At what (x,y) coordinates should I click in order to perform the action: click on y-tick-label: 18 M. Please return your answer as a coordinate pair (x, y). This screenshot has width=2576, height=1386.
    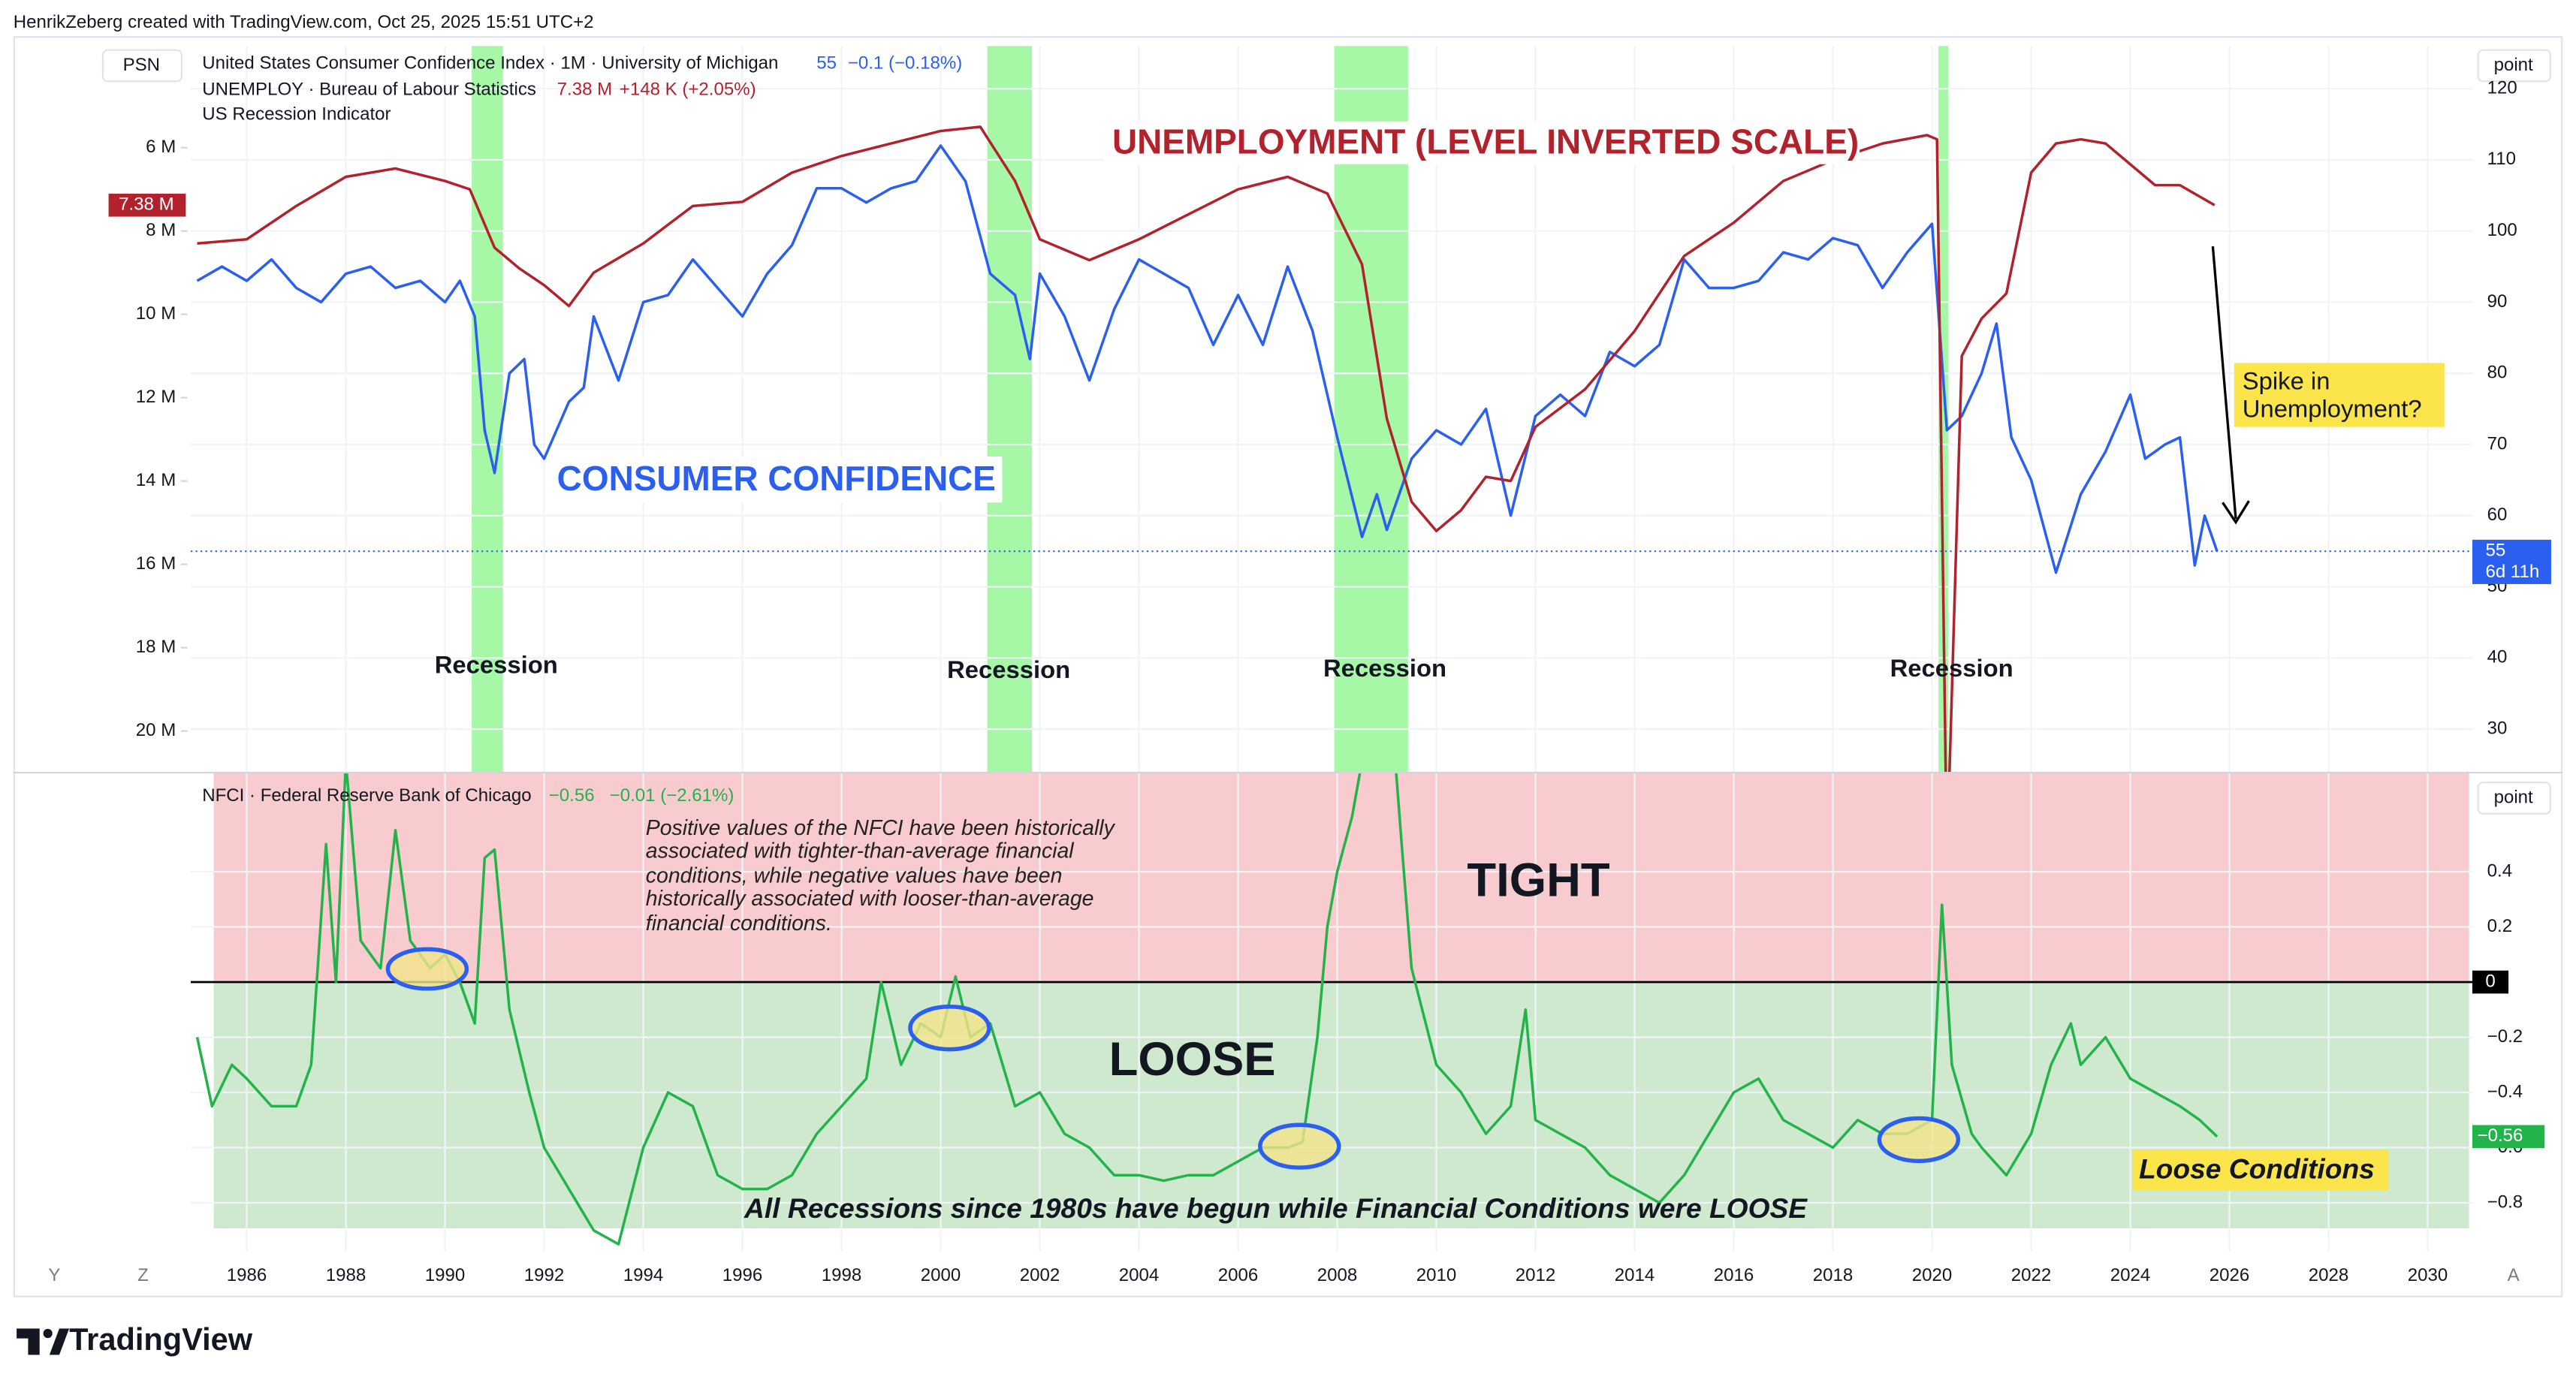
    Looking at the image, I should click on (156, 647).